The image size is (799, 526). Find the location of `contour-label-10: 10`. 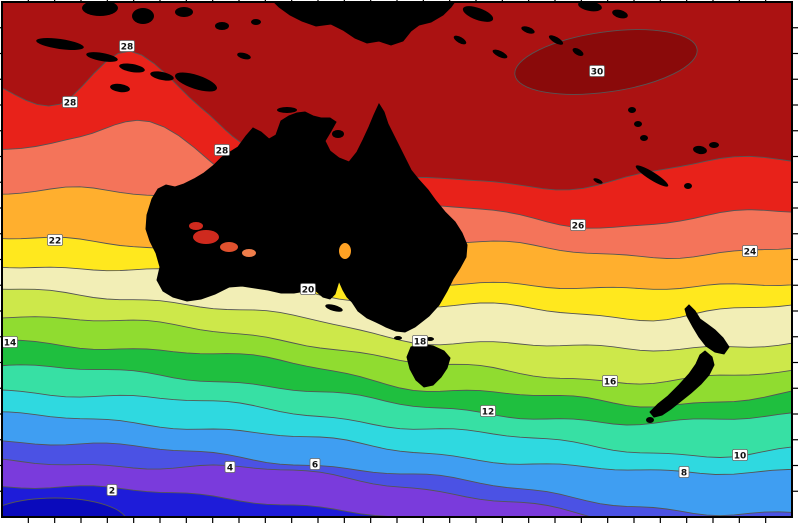

contour-label-10: 10 is located at coordinates (740, 455).